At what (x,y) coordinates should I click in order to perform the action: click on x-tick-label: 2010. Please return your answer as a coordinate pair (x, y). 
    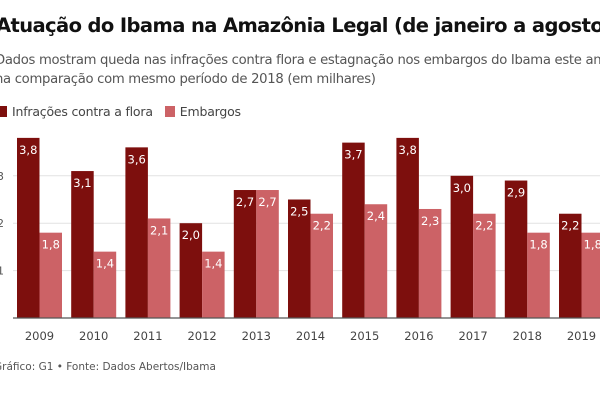
    Looking at the image, I should click on (93, 336).